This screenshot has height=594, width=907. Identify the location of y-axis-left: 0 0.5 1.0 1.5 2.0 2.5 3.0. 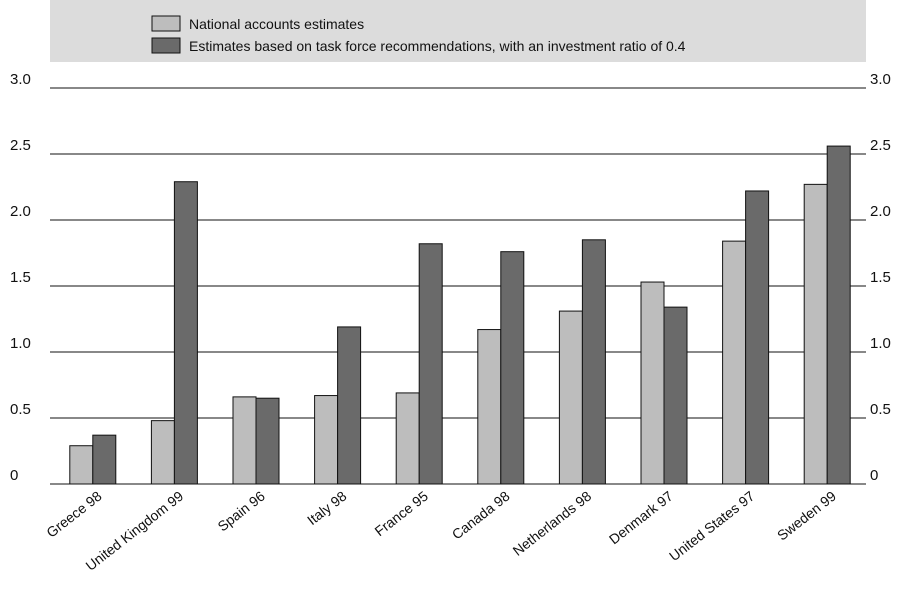
(20, 277).